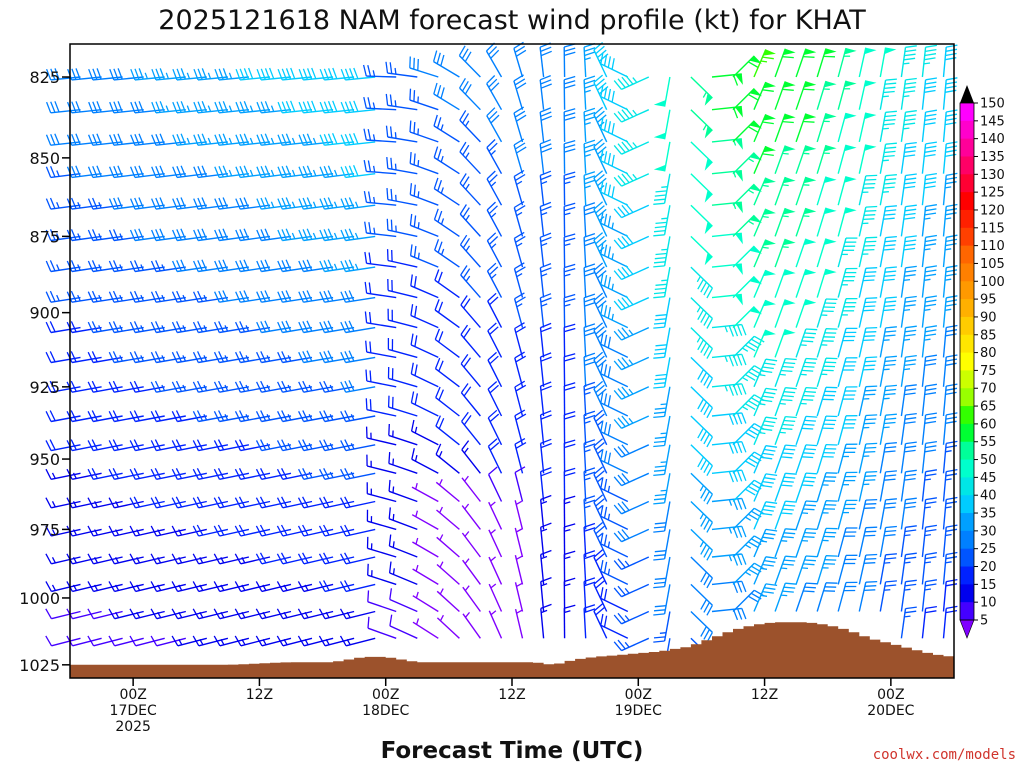  What do you see at coordinates (44, 158) in the screenshot?
I see `y-tick-label: 850` at bounding box center [44, 158].